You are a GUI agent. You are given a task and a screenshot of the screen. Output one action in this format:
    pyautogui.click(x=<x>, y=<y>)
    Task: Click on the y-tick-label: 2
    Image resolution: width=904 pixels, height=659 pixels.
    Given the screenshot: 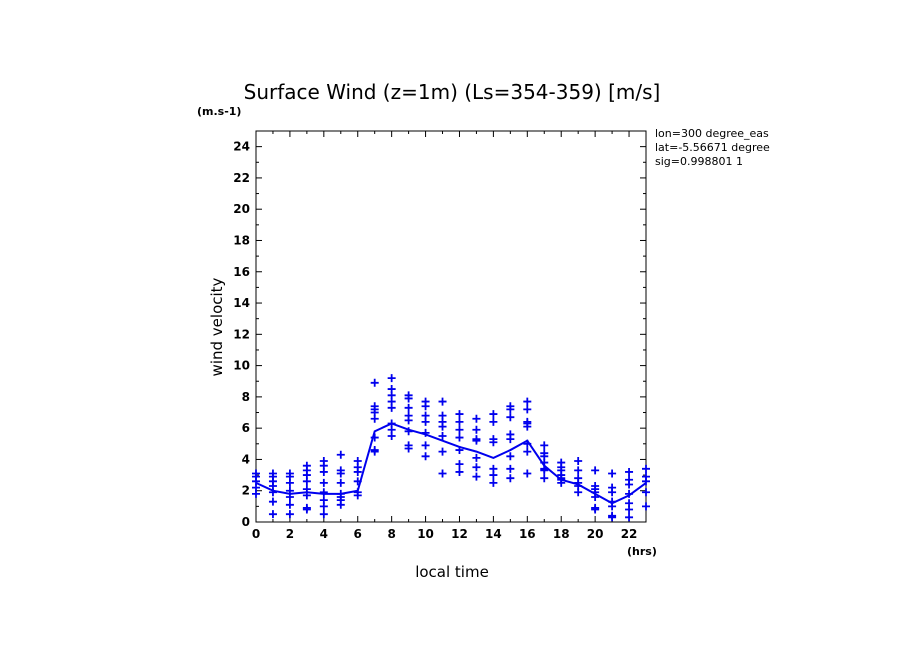 What is the action you would take?
    pyautogui.click(x=246, y=491)
    